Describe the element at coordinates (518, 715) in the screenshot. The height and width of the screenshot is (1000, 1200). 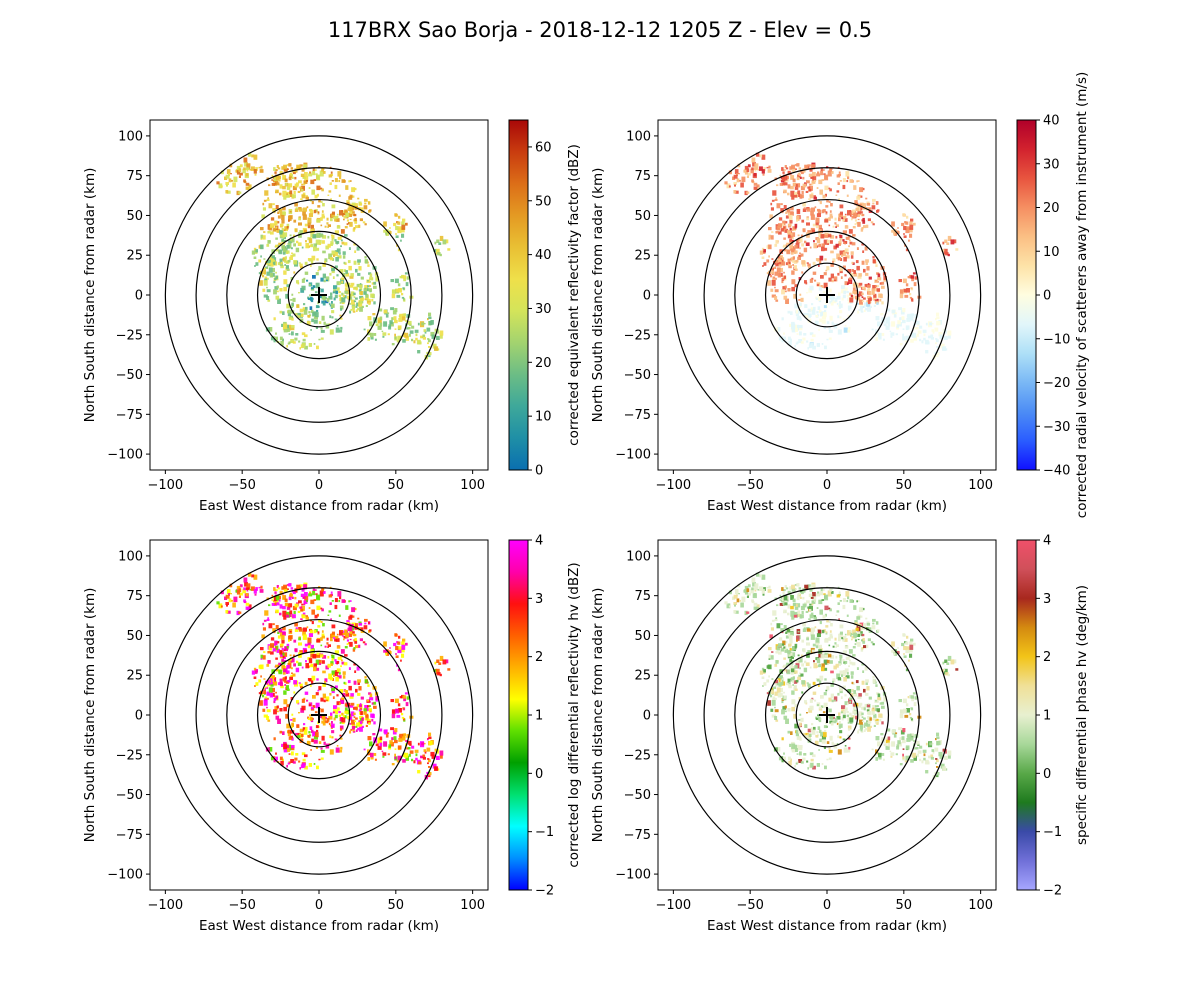
I see `colorbar-gradient` at that location.